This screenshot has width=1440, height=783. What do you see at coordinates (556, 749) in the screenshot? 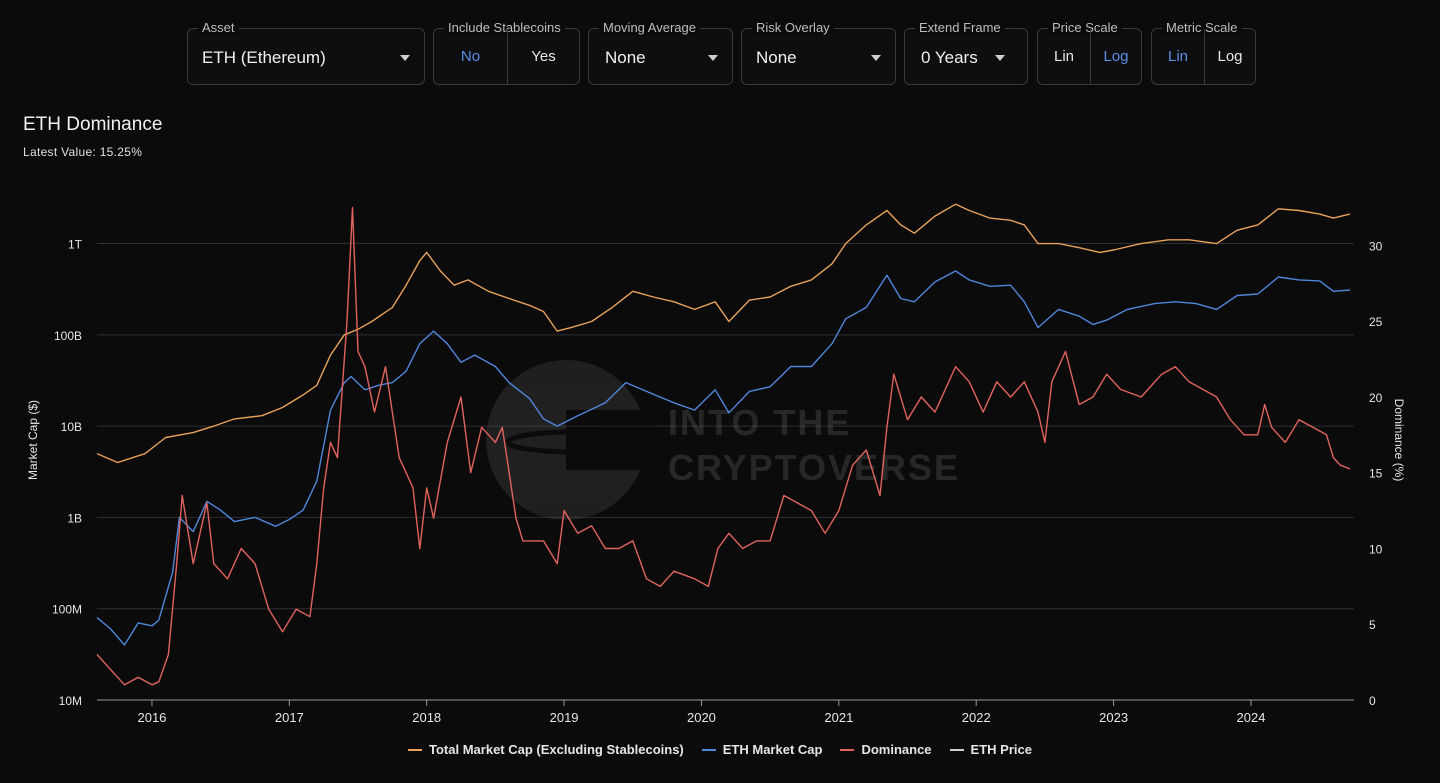
I see `legend-label-total-market-cap: Total Market Cap (Excluding Stablecoins)` at bounding box center [556, 749].